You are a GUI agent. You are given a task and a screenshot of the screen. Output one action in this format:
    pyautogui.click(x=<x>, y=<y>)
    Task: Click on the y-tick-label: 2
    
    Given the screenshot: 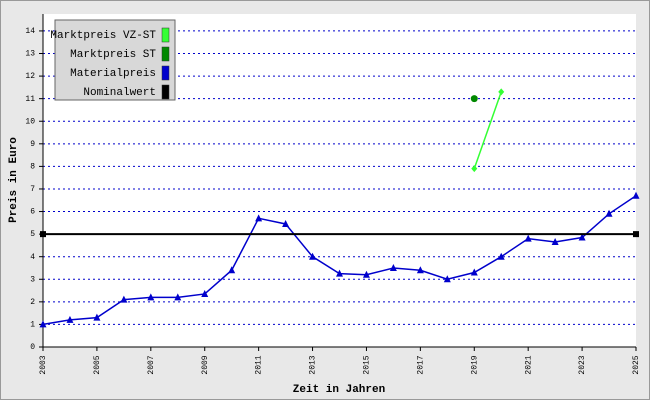 What is the action you would take?
    pyautogui.click(x=32, y=302)
    